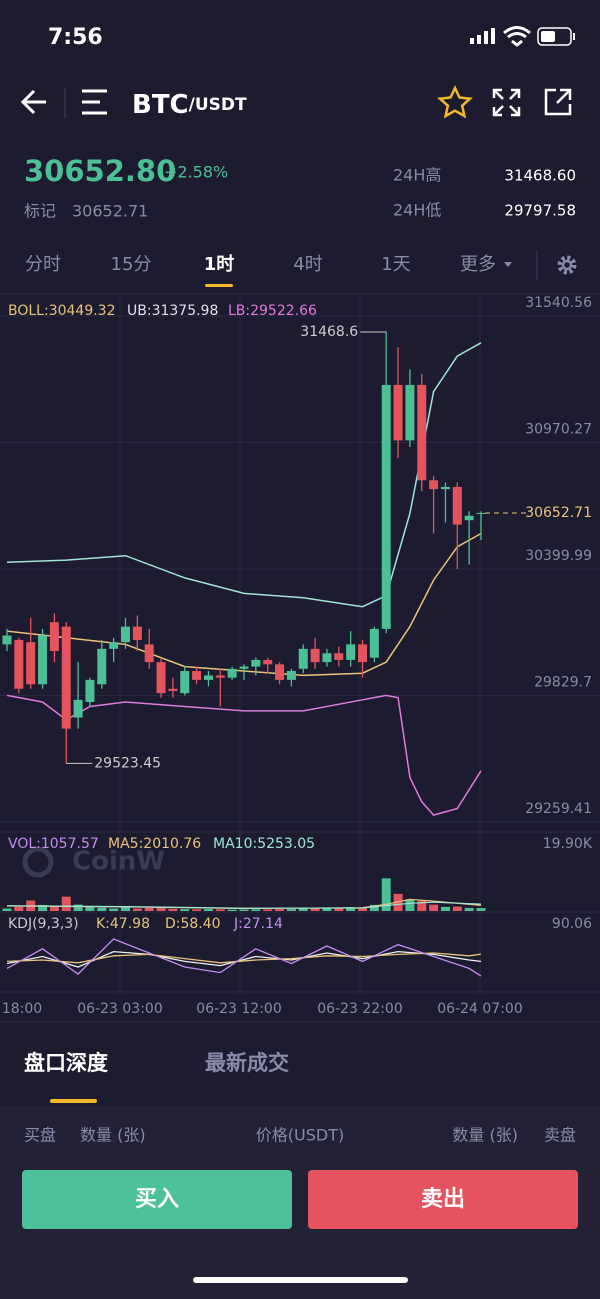 The image size is (600, 1299). I want to click on interval-tab: 分时, so click(43, 264).